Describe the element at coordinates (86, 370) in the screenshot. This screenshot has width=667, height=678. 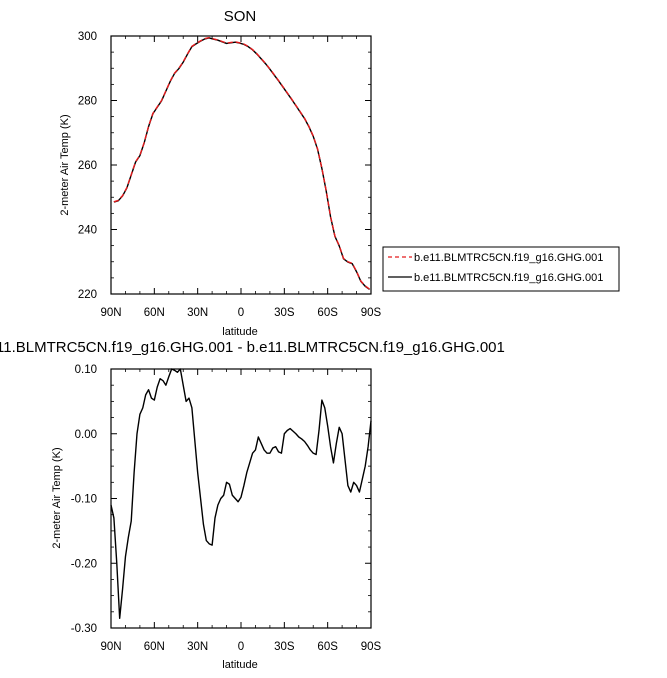
I see `bottom-y-tick-label: 0.10` at that location.